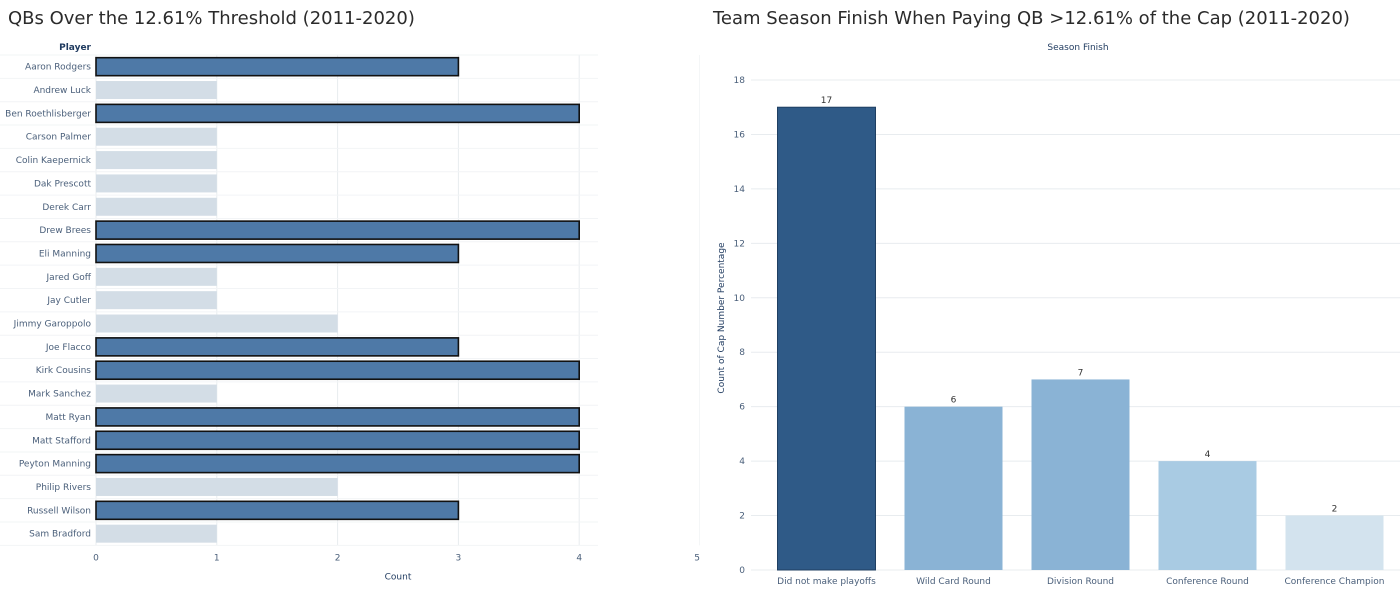  I want to click on bar-aaron-rodgers, so click(277, 66).